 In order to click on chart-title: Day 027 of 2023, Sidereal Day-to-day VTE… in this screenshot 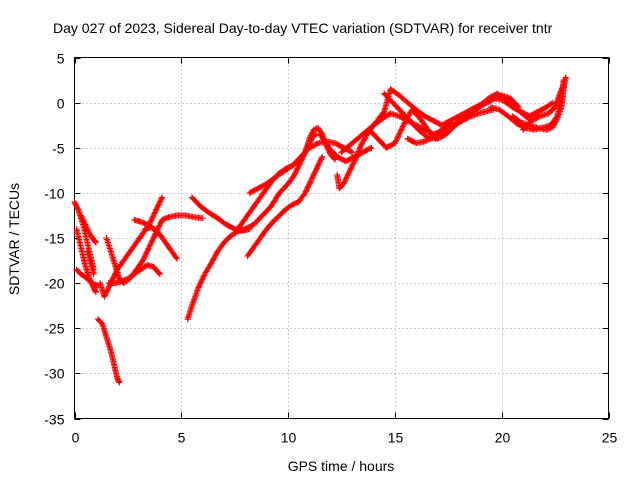, I will do `click(303, 28)`.